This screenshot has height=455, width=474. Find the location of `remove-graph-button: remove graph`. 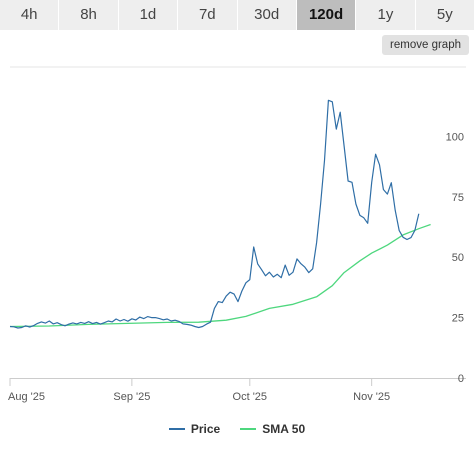

remove-graph-button: remove graph is located at coordinates (425, 45).